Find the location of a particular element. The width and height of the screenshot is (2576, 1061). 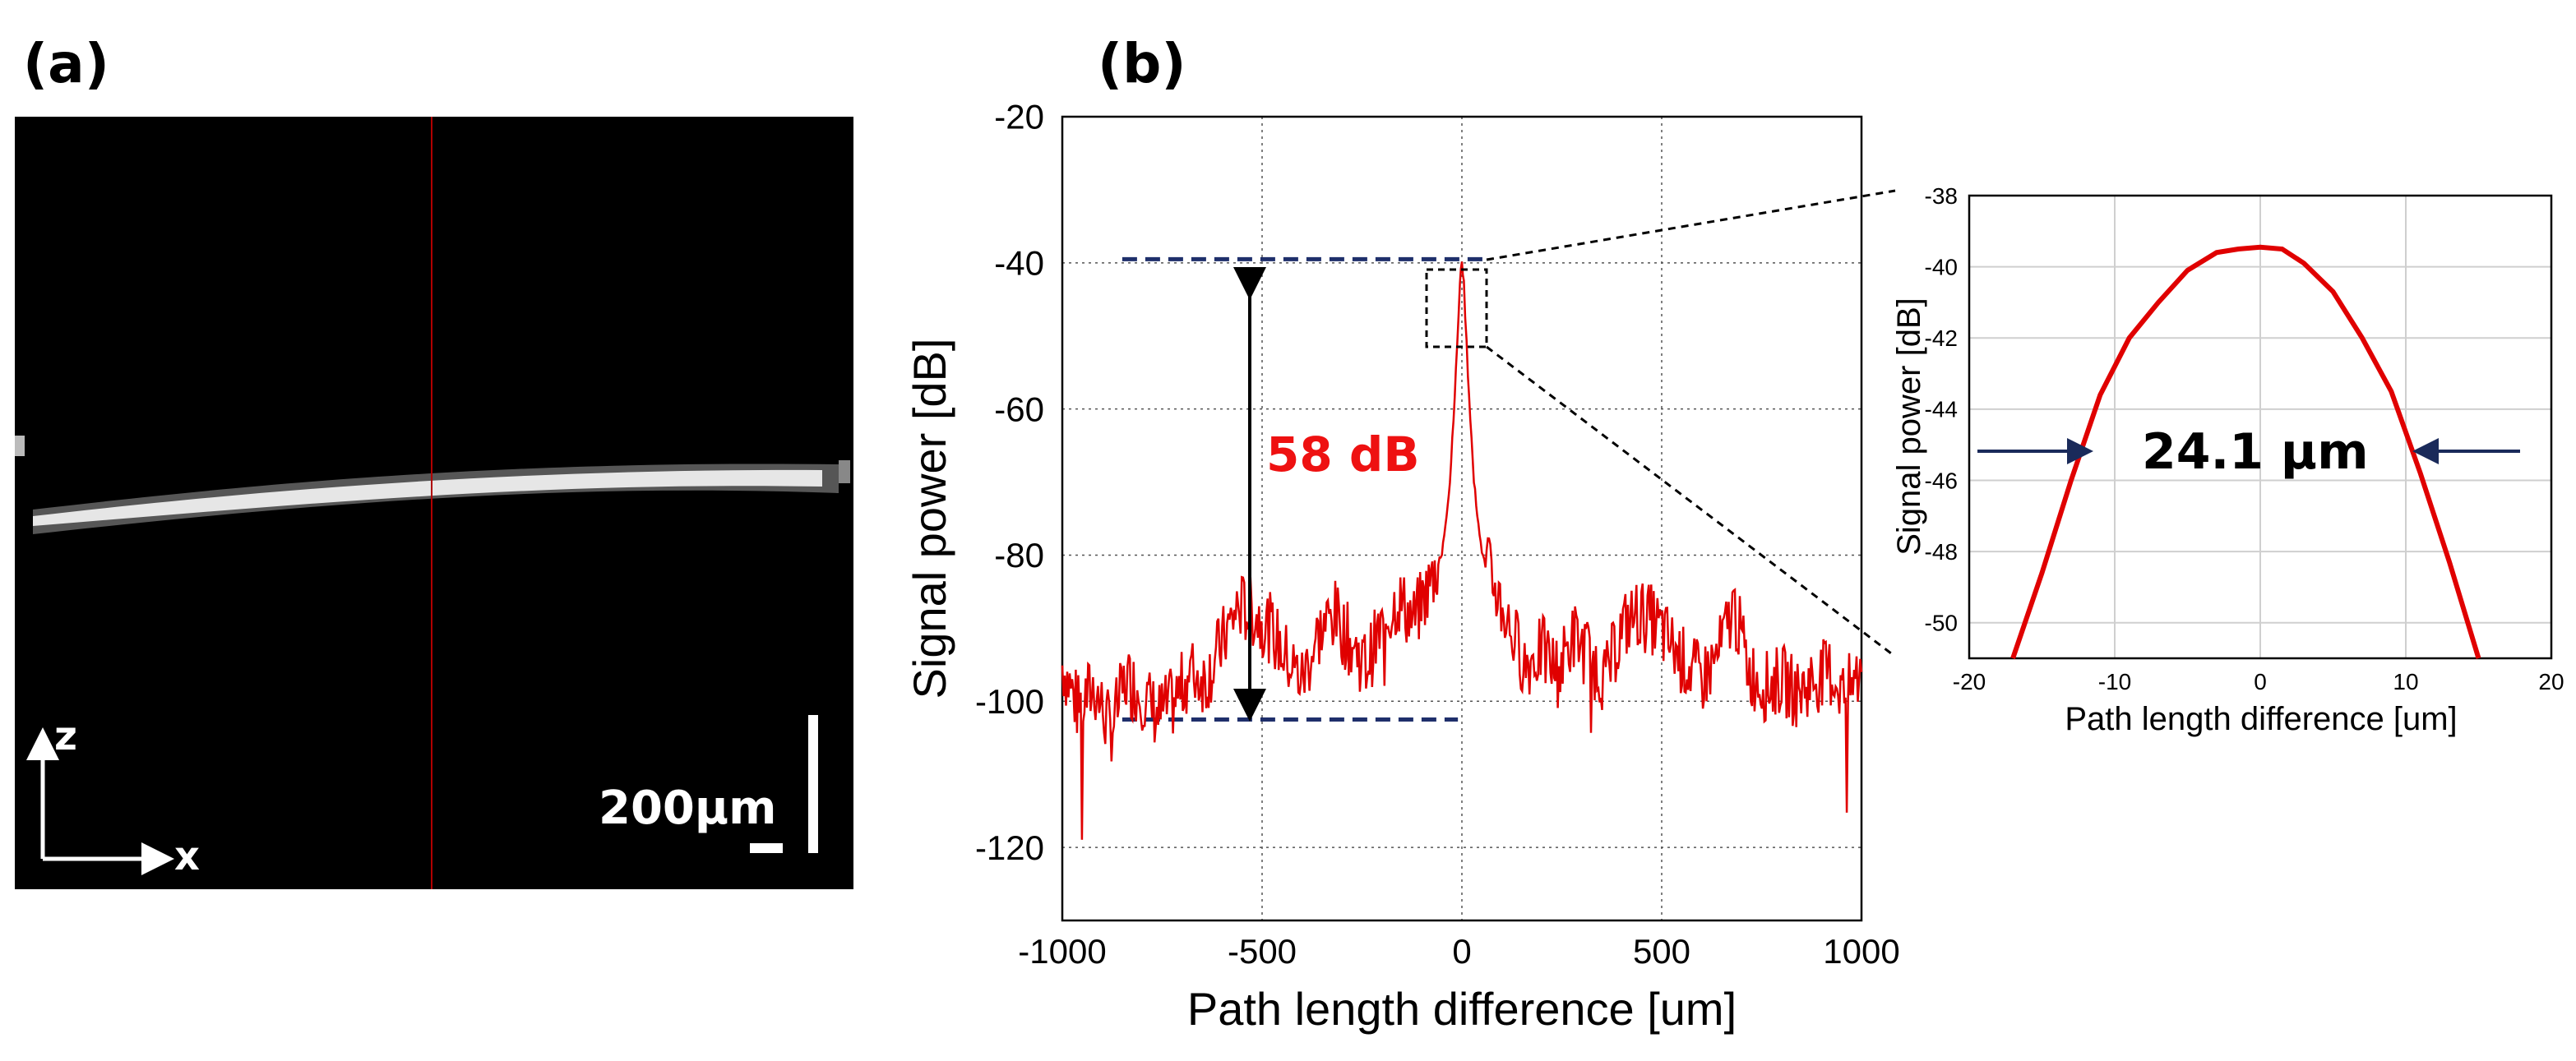

inset-plot-frame is located at coordinates (2260, 427).